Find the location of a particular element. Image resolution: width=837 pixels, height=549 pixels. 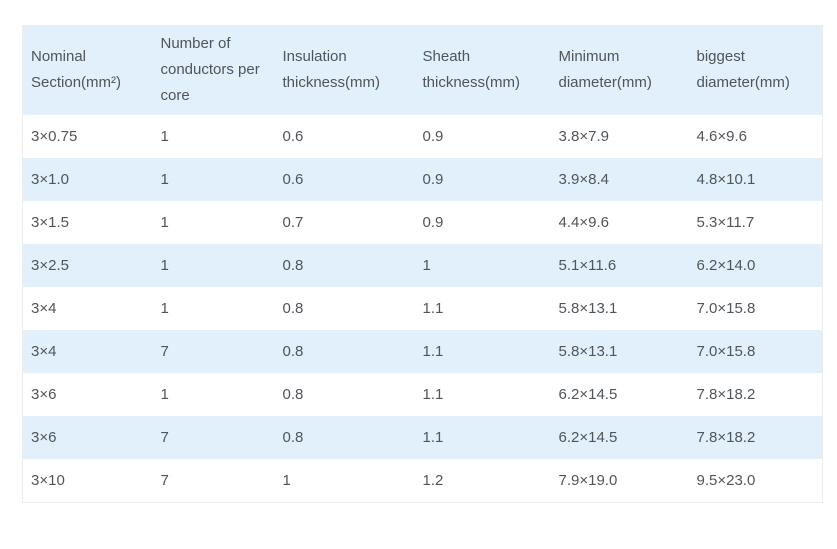

column-header-insulation-thickness: Insulation thickness(mm) is located at coordinates (344, 70).